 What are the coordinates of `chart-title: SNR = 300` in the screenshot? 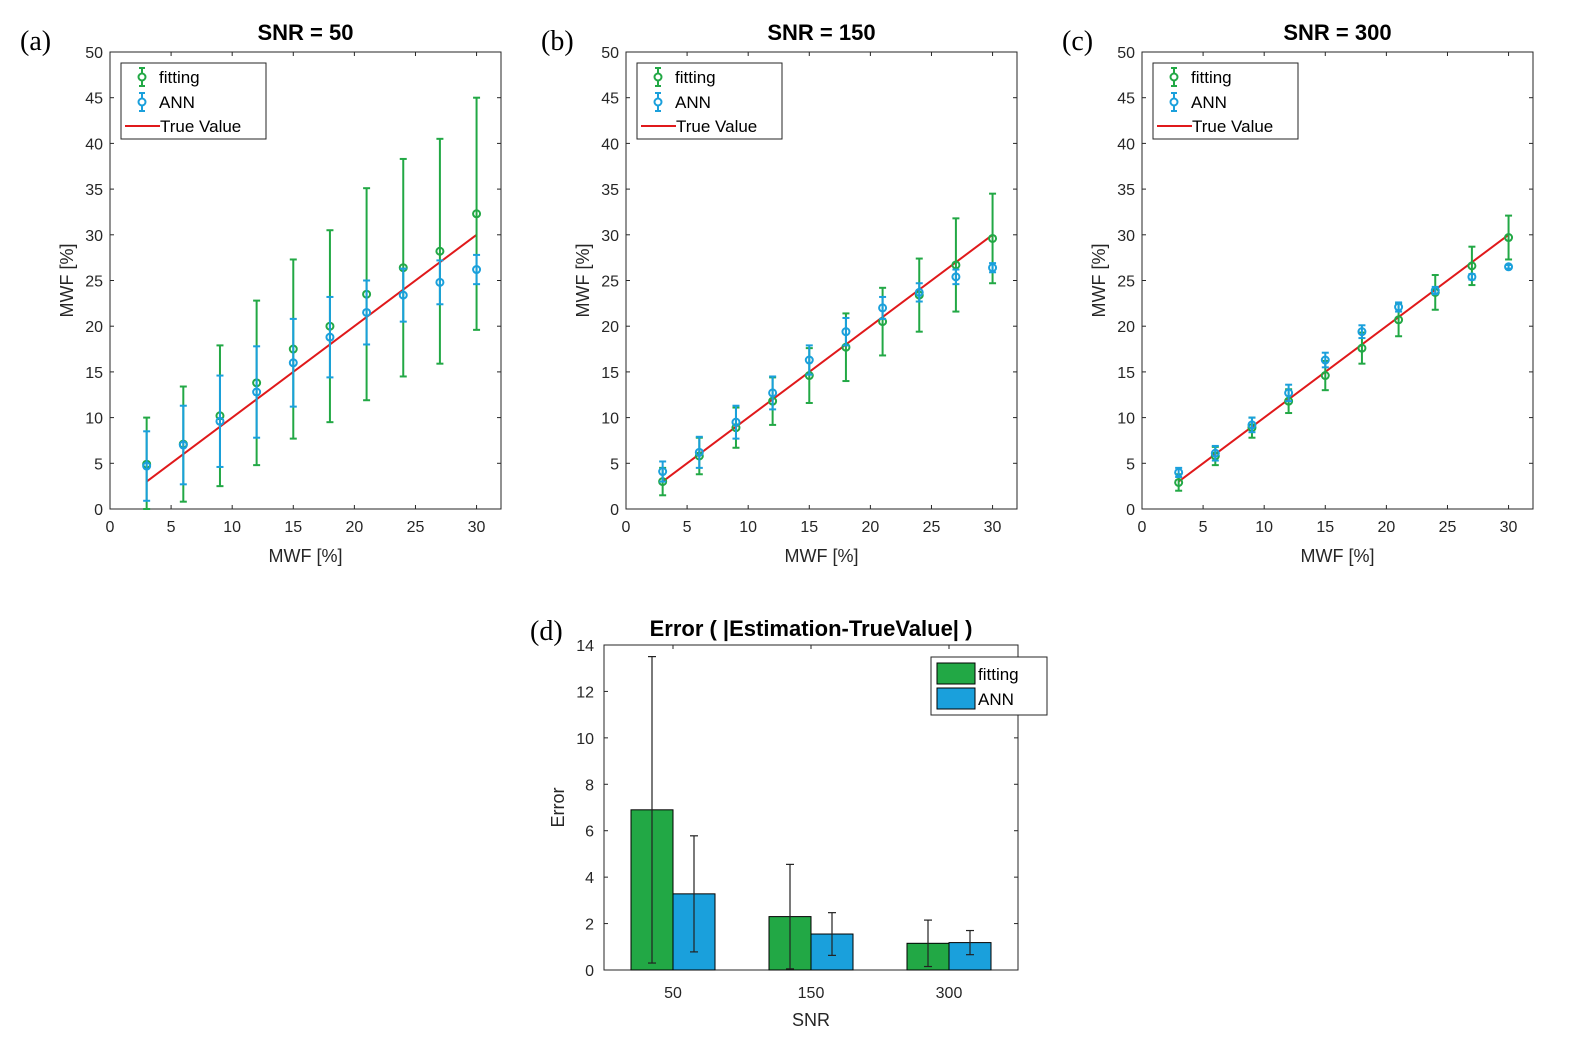 It's located at (1337, 32).